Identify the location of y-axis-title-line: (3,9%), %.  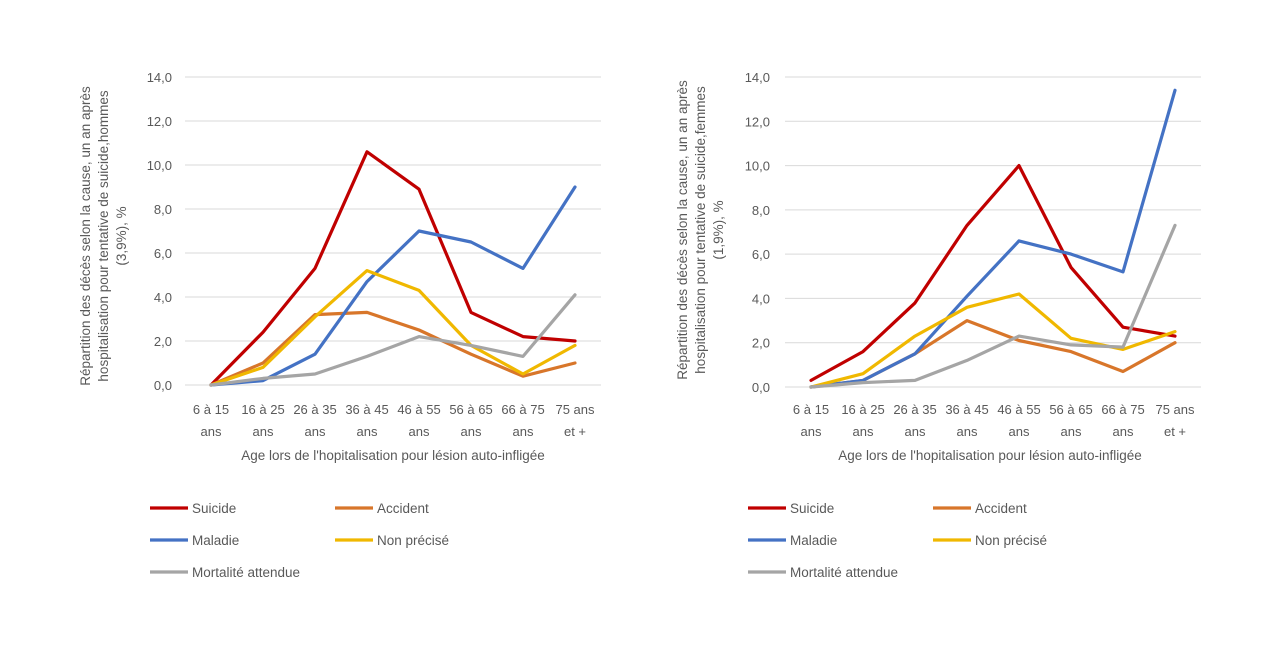
(121, 235).